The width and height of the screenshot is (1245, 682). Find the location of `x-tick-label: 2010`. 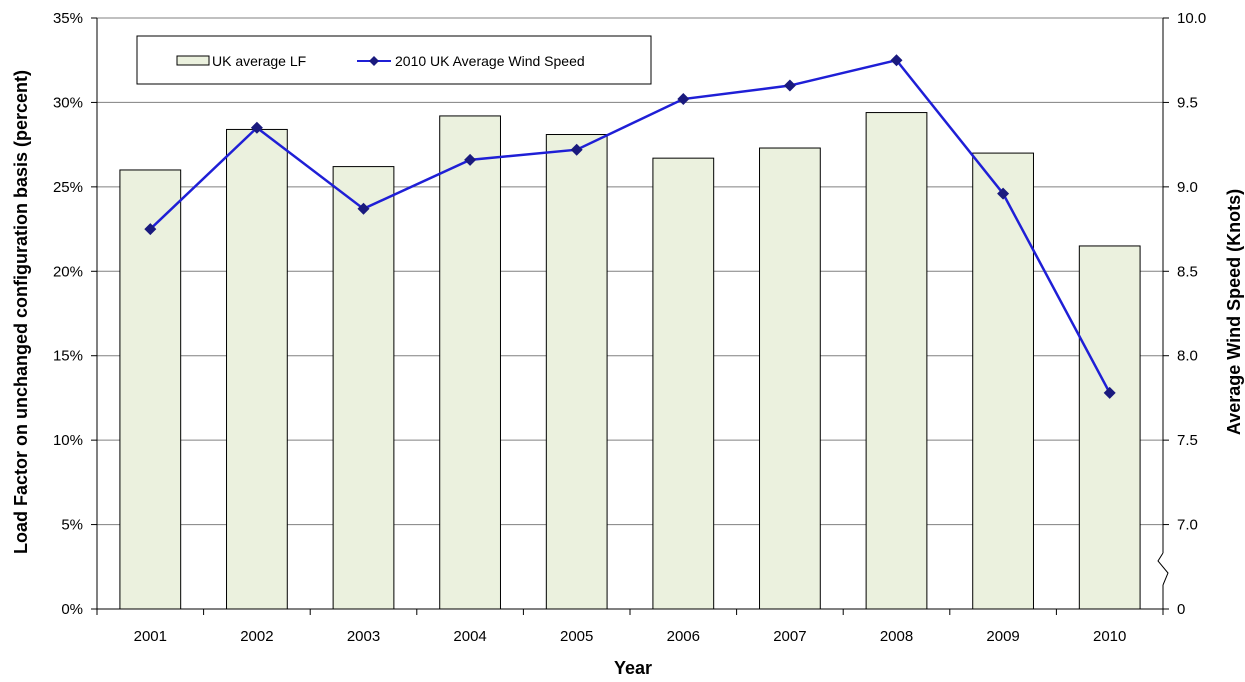

x-tick-label: 2010 is located at coordinates (1109, 636).